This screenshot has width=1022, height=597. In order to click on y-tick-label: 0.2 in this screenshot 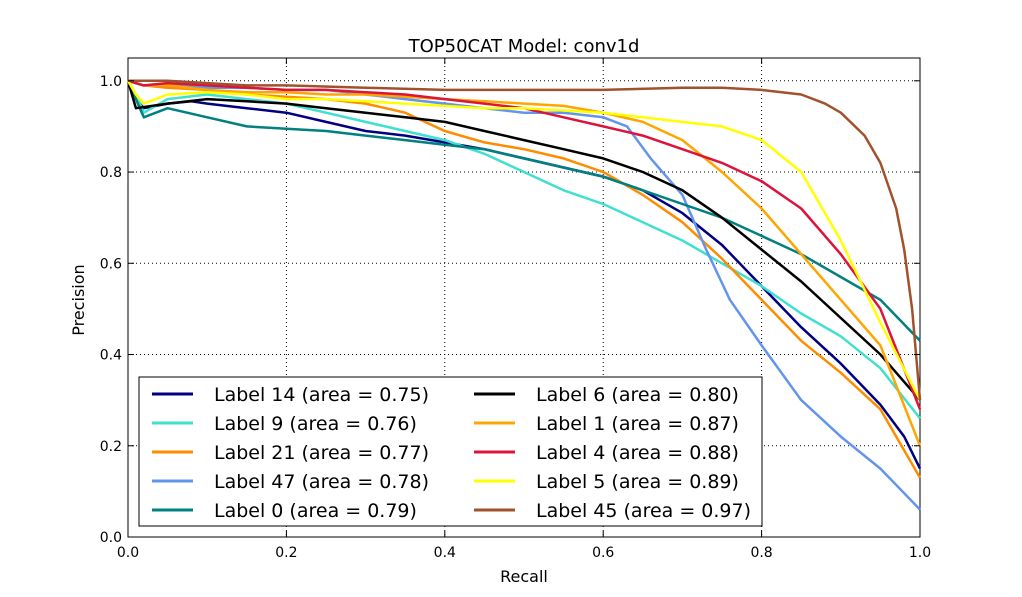, I will do `click(111, 447)`.